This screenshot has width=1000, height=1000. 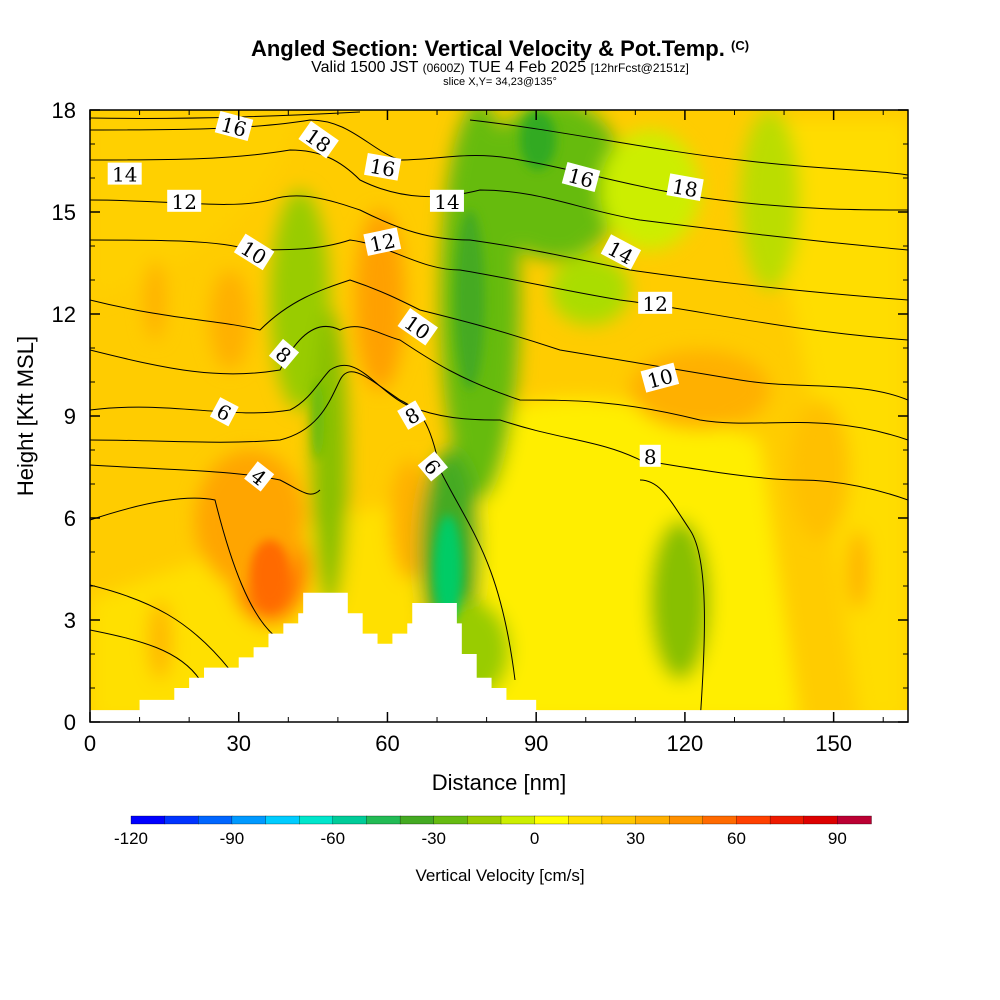 I want to click on x-tick-label: 120, so click(x=685, y=743).